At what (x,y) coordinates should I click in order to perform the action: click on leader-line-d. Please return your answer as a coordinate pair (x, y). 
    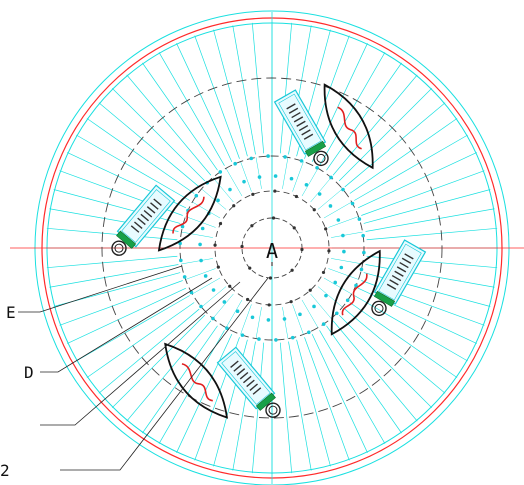
    Looking at the image, I should click on (126, 325).